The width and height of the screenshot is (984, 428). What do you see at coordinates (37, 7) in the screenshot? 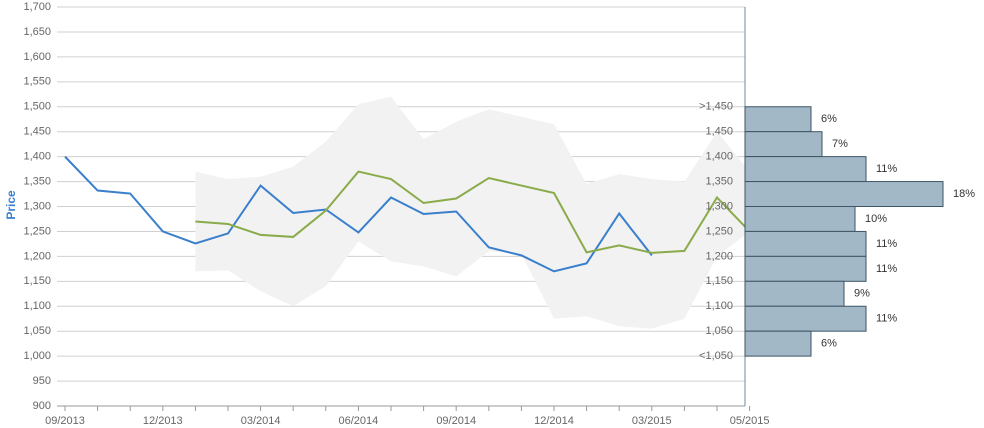
I see `y-tick-label: 1,700` at bounding box center [37, 7].